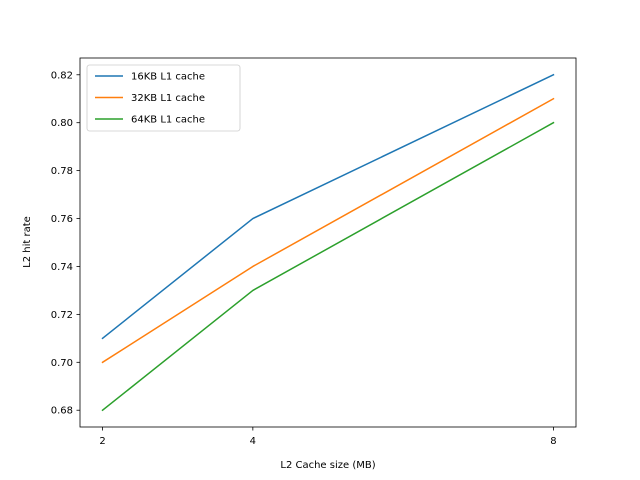 The width and height of the screenshot is (640, 480). Describe the element at coordinates (62, 75) in the screenshot. I see `y-tick-label: 0.82` at that location.